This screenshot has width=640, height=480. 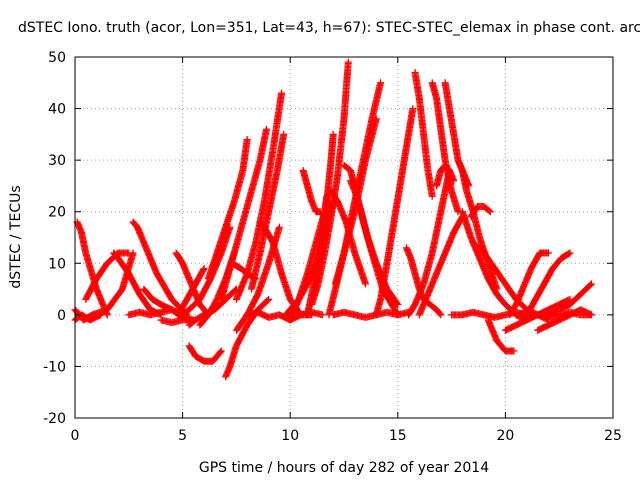 I want to click on y-tick-label: -20, so click(x=54, y=419).